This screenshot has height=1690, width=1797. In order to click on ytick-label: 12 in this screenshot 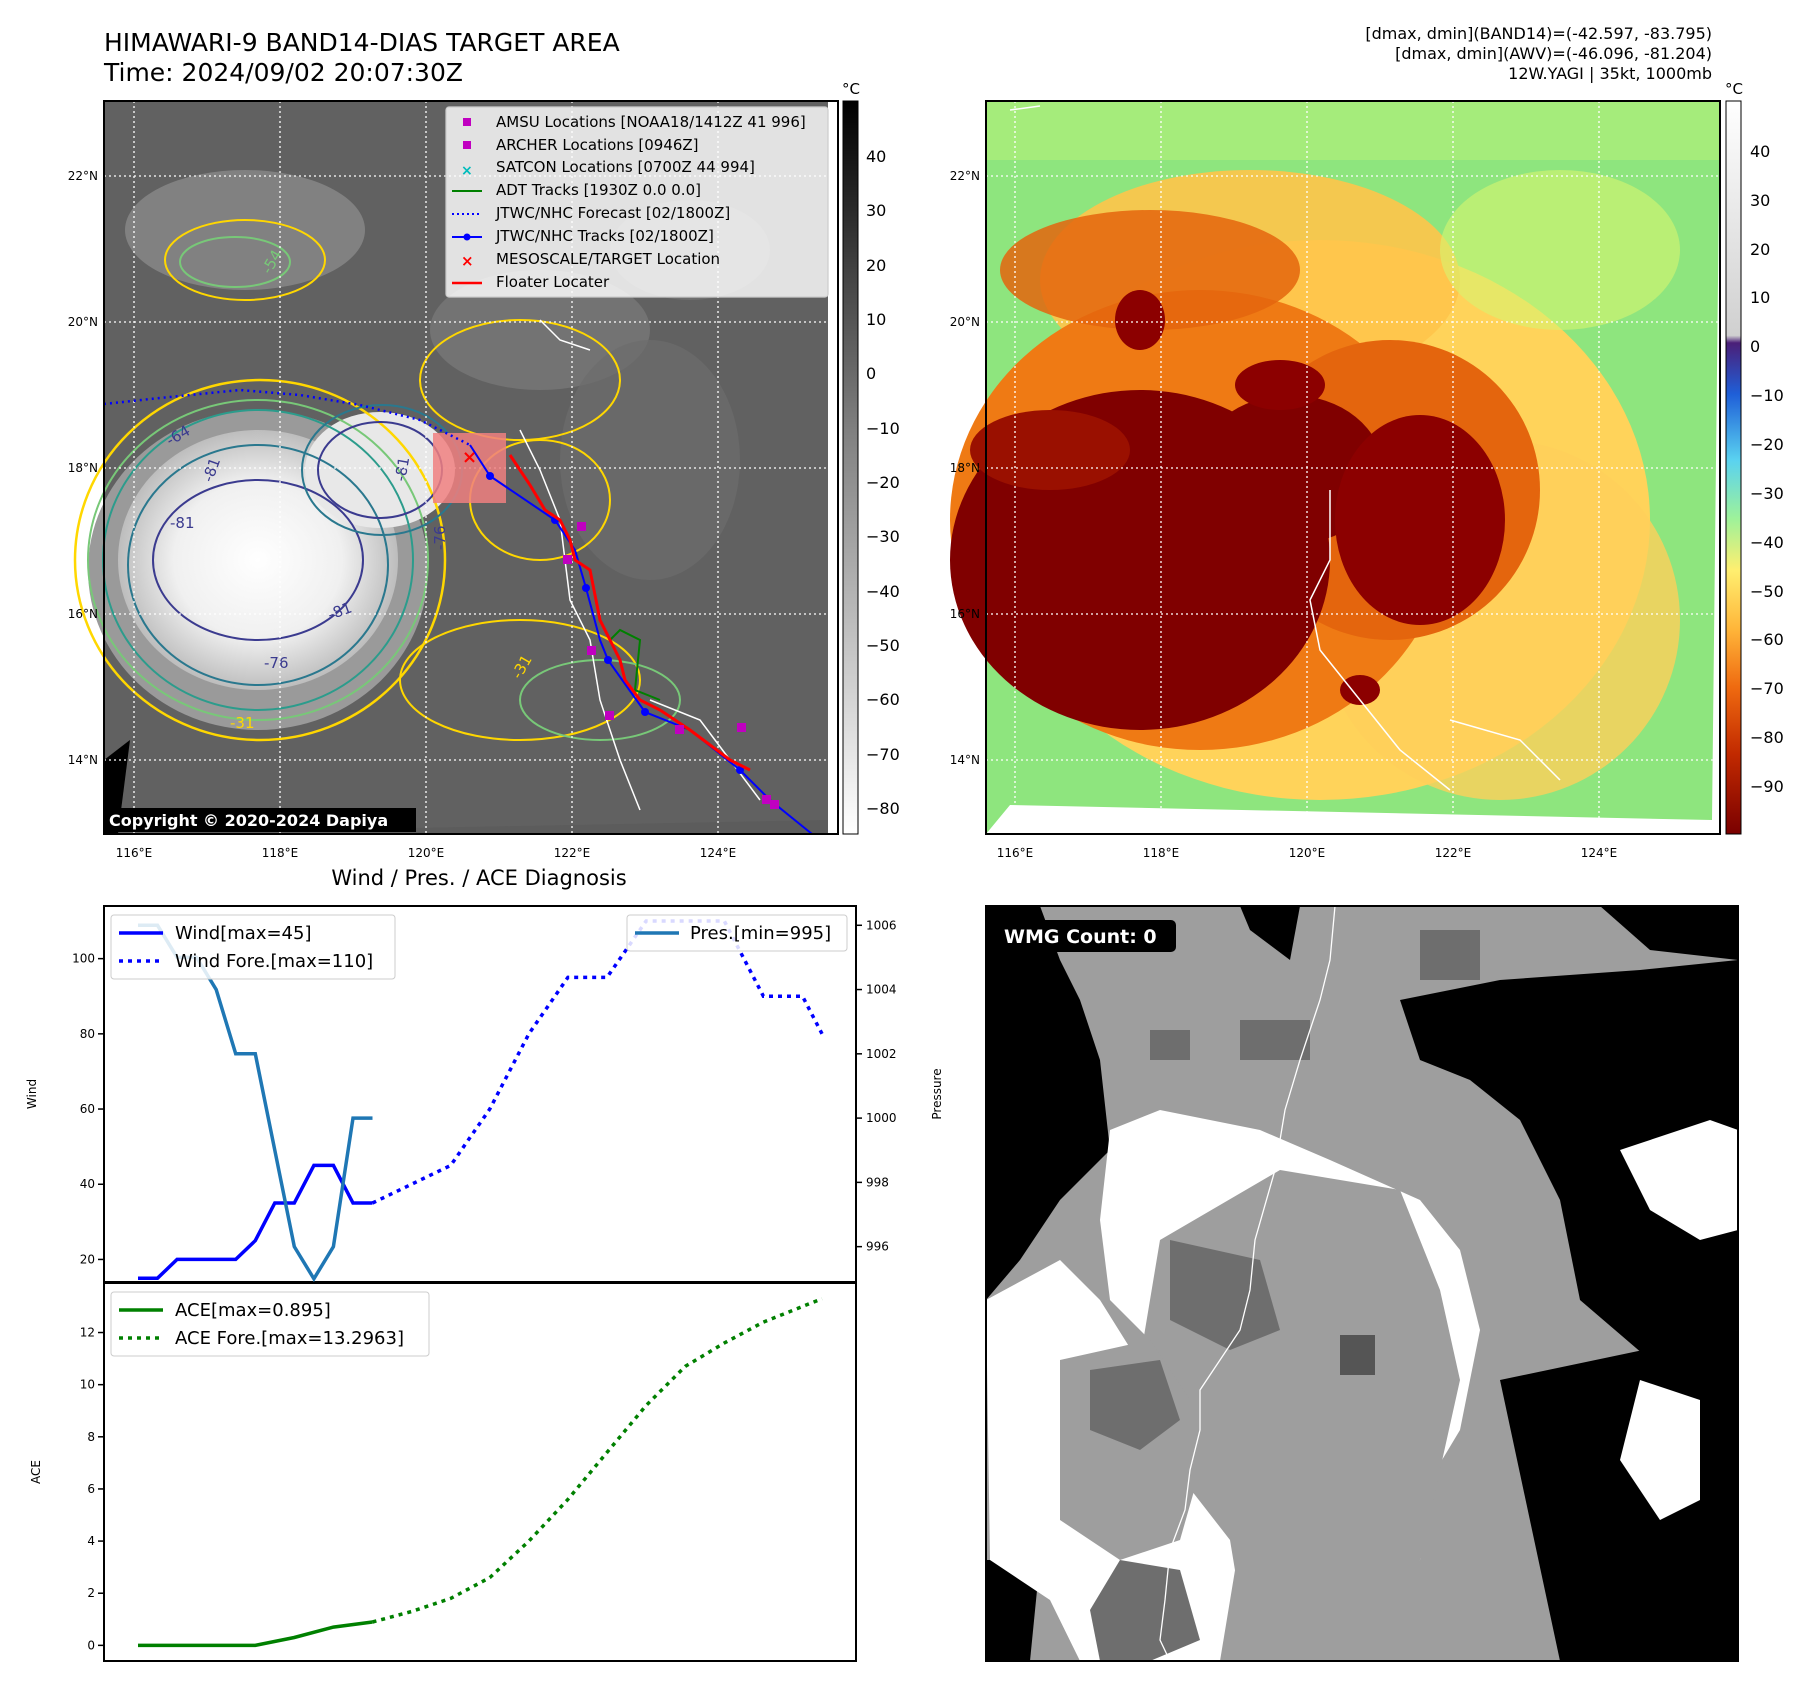, I will do `click(87, 1333)`.